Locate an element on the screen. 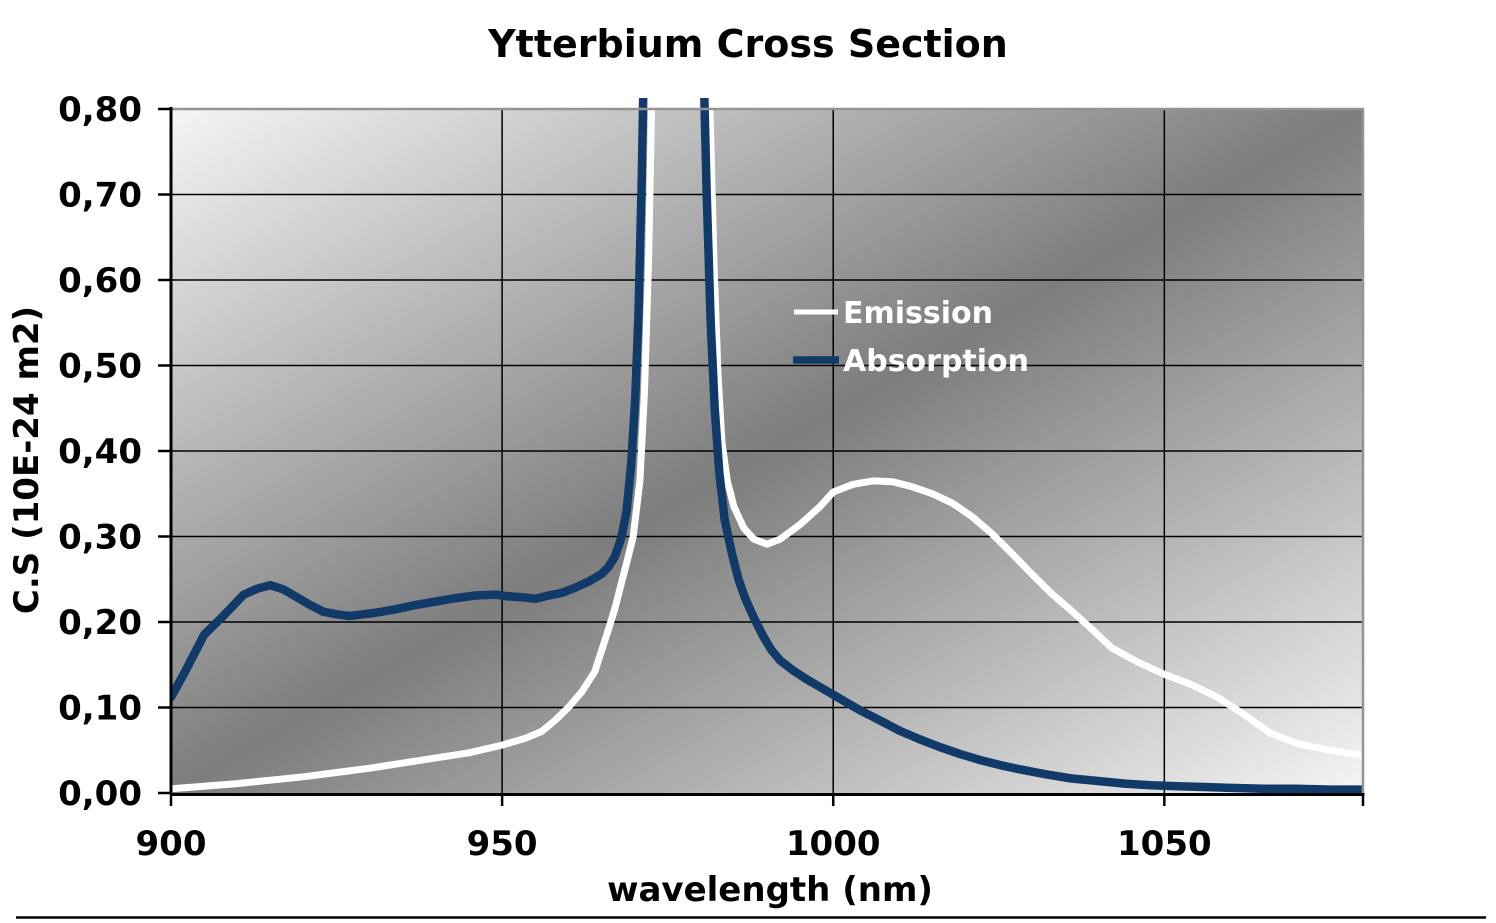 The height and width of the screenshot is (923, 1496). y-tick-label-4: 0,40 is located at coordinates (100, 452).